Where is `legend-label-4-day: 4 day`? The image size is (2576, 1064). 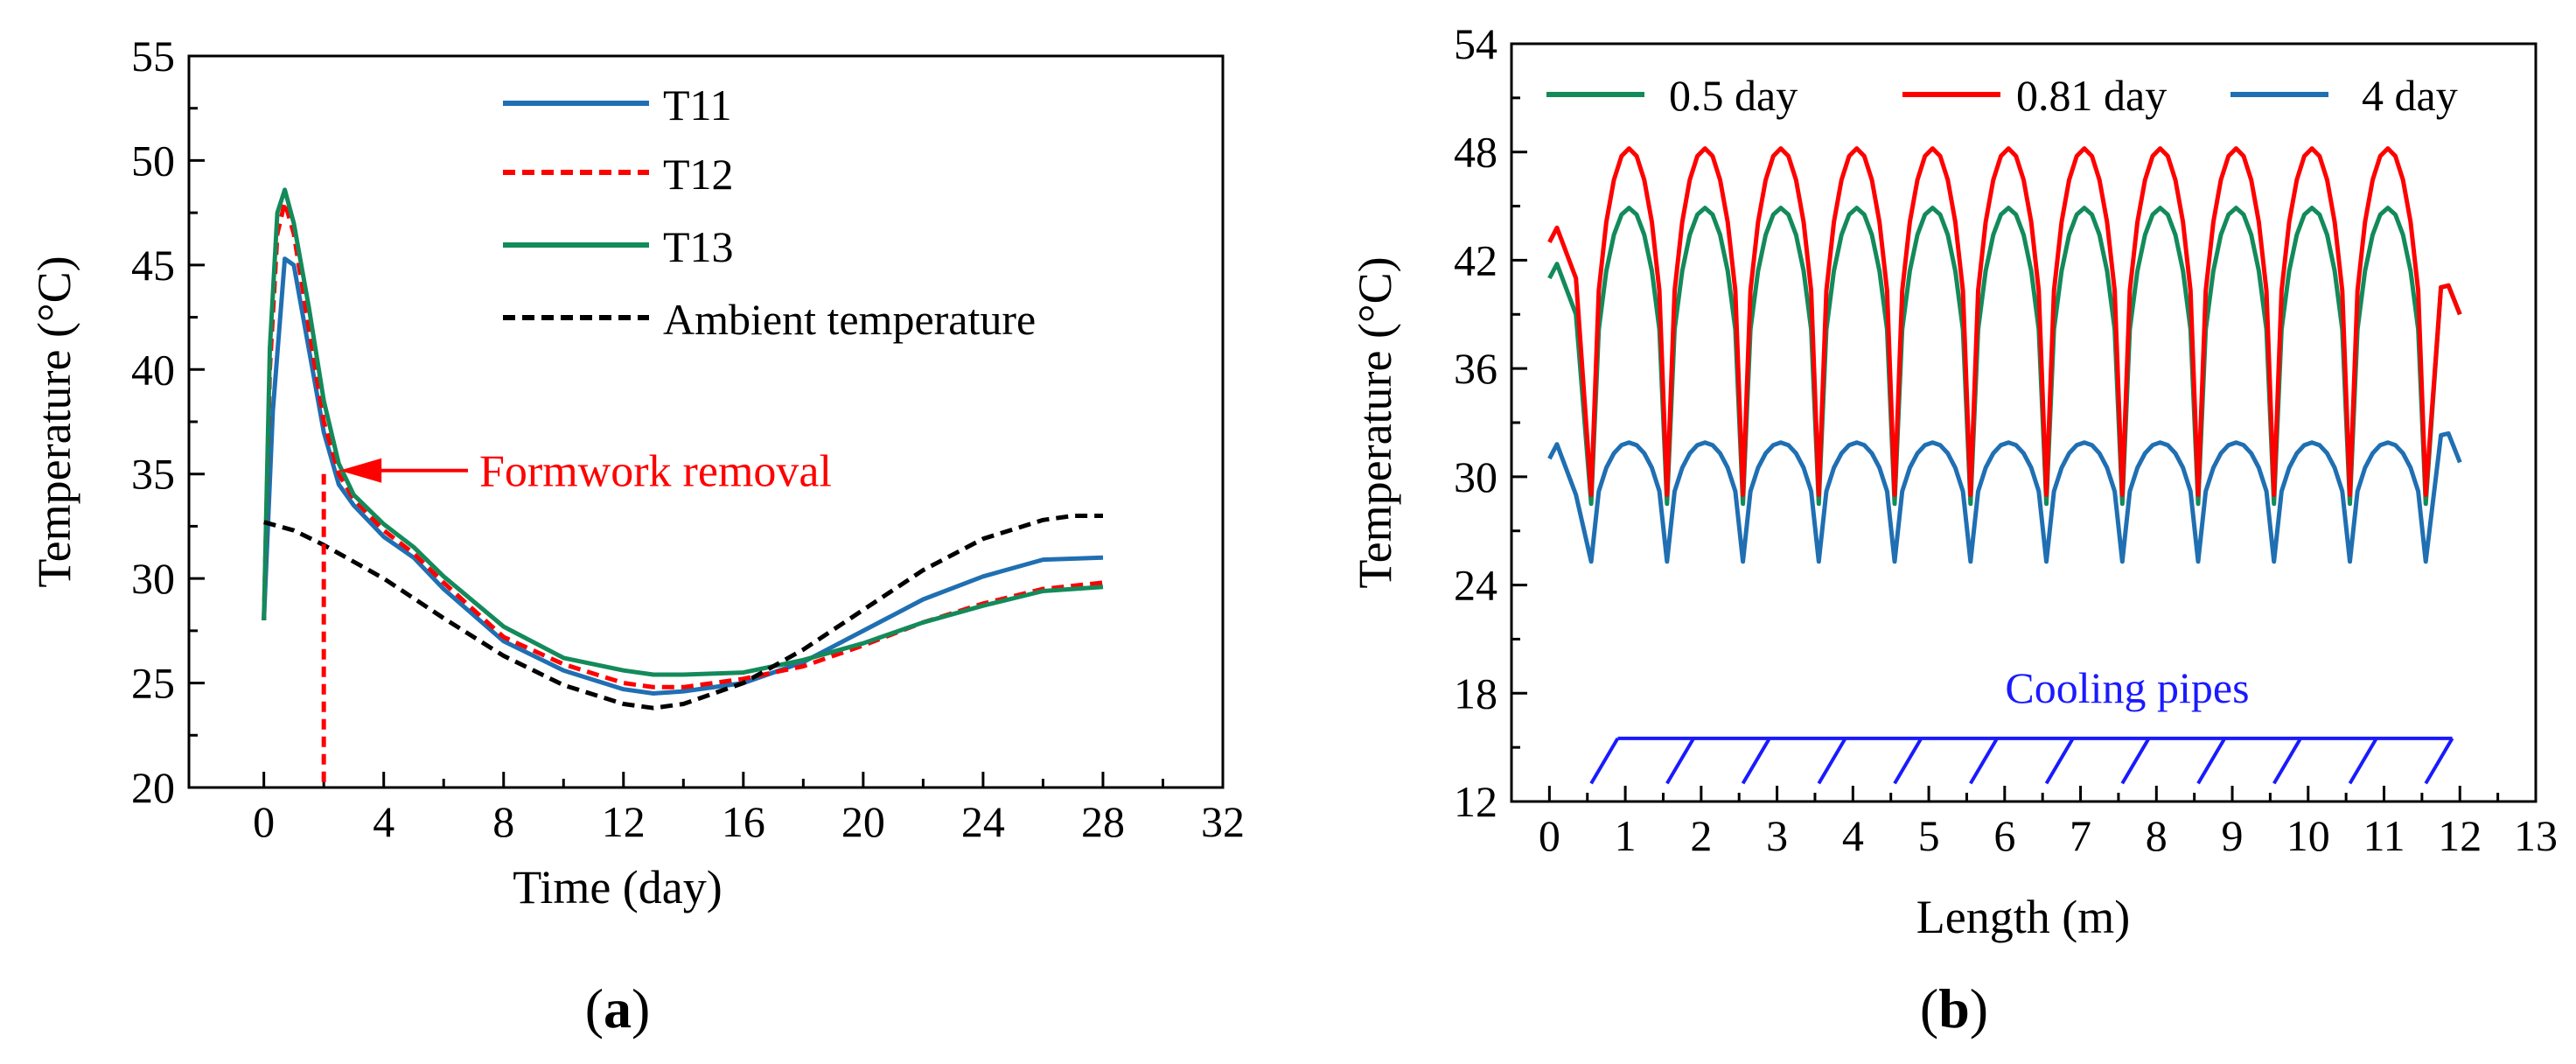 legend-label-4-day: 4 day is located at coordinates (2410, 95).